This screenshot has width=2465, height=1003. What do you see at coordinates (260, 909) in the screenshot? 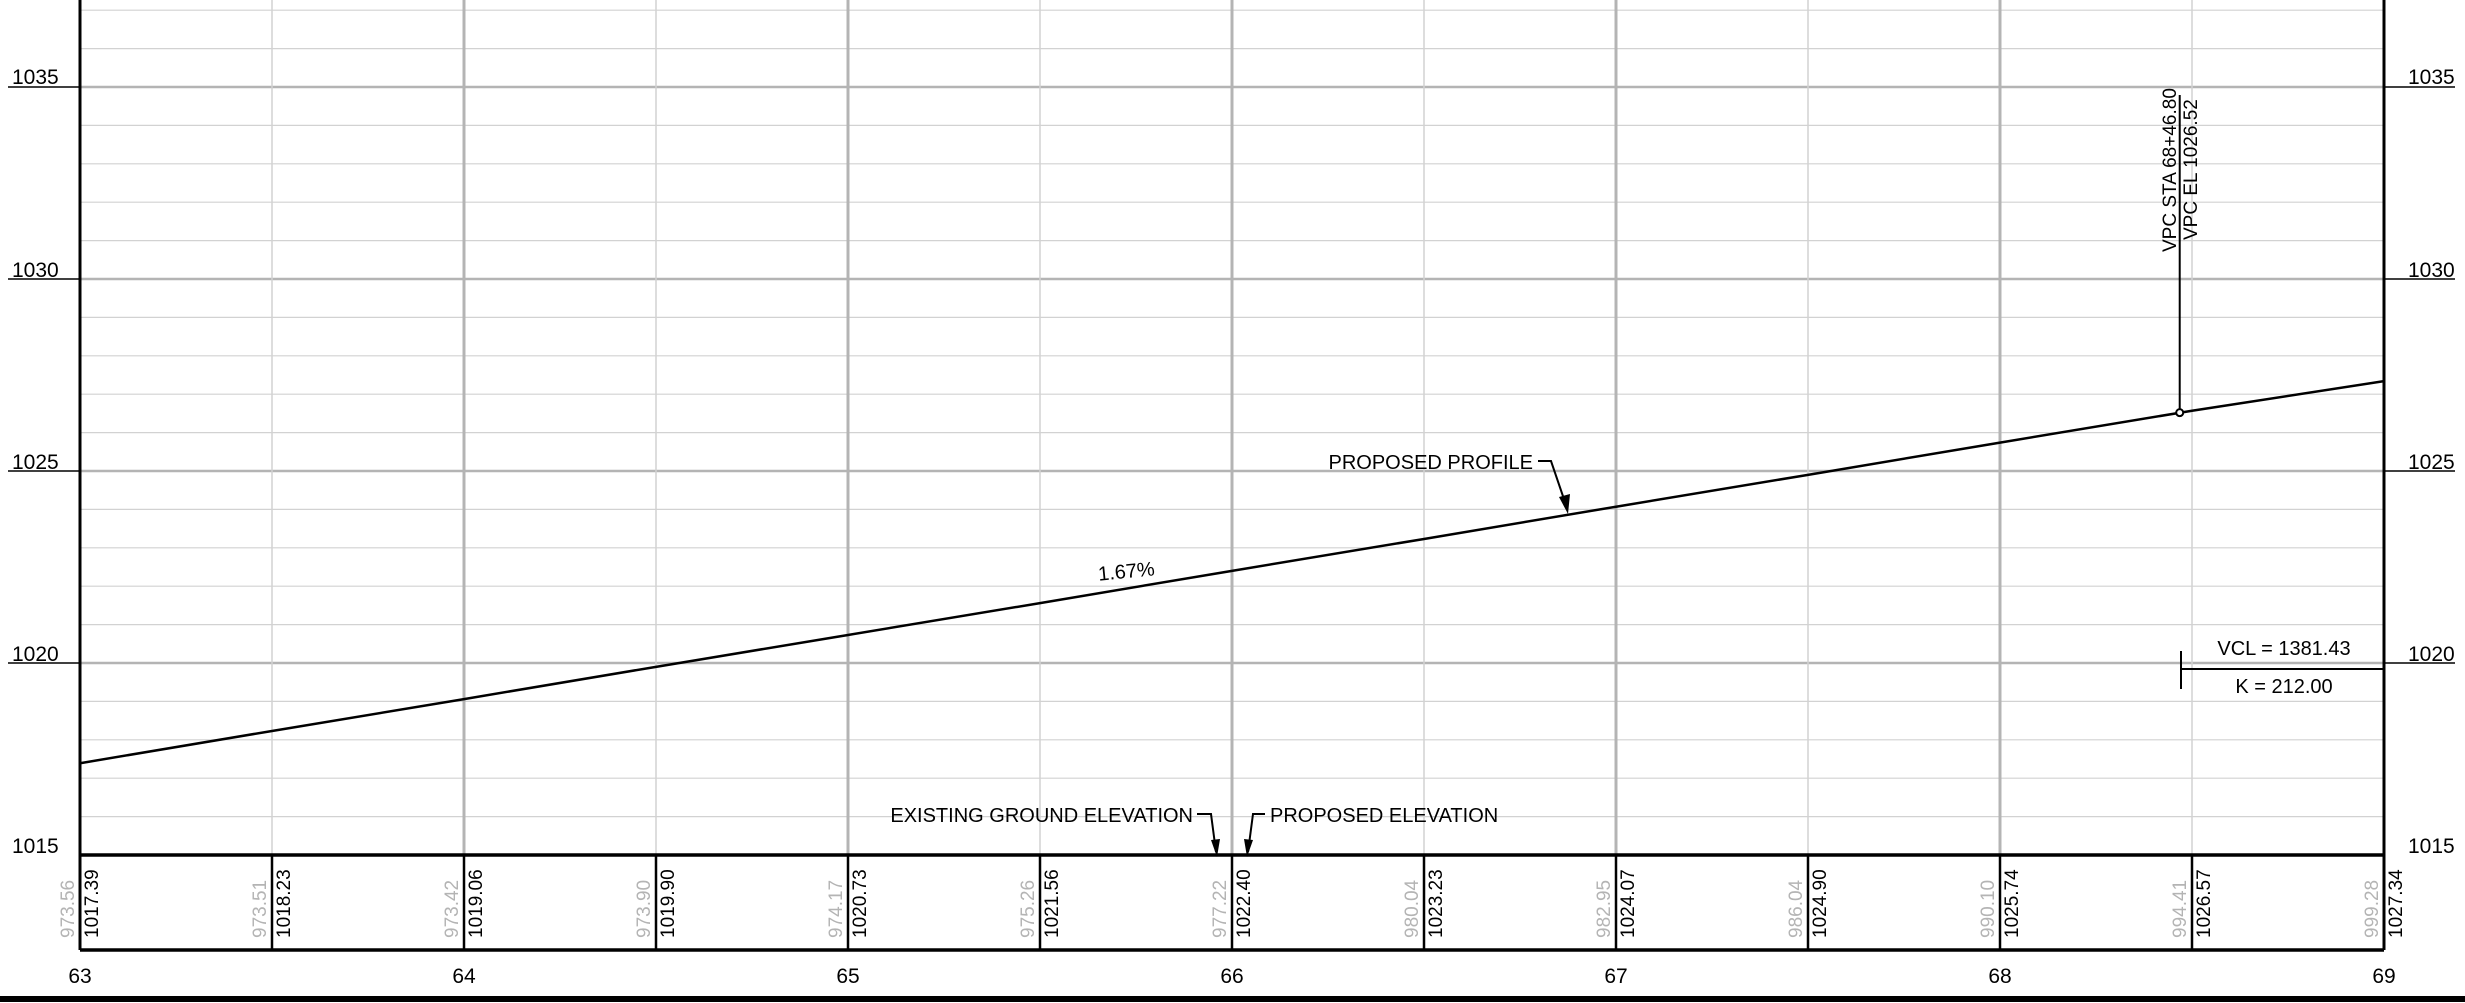
I see `existing-elevation-label: 973.51` at bounding box center [260, 909].